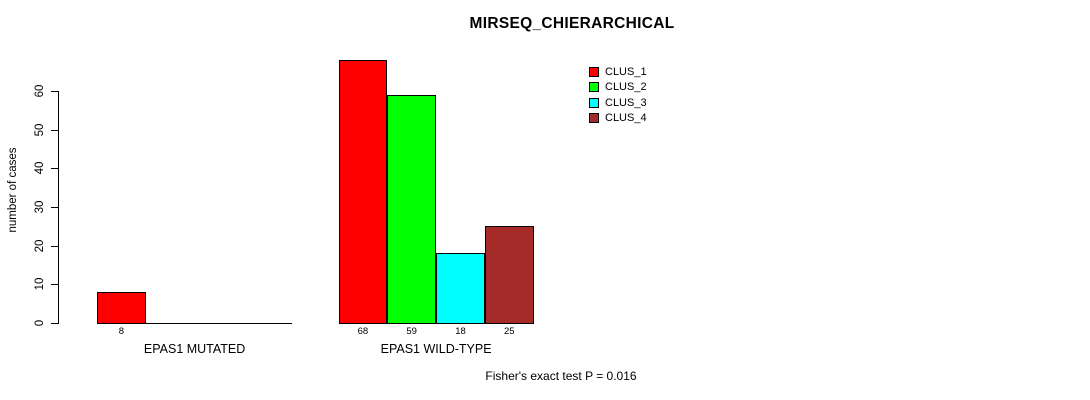 Image resolution: width=1090 pixels, height=400 pixels. What do you see at coordinates (40, 207) in the screenshot?
I see `y-tick-label: 30` at bounding box center [40, 207].